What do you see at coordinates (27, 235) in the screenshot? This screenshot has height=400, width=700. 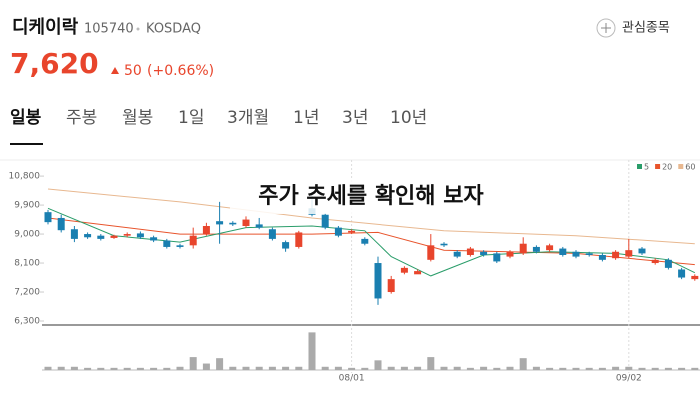 I see `y-tick-label: 9,000` at bounding box center [27, 235].